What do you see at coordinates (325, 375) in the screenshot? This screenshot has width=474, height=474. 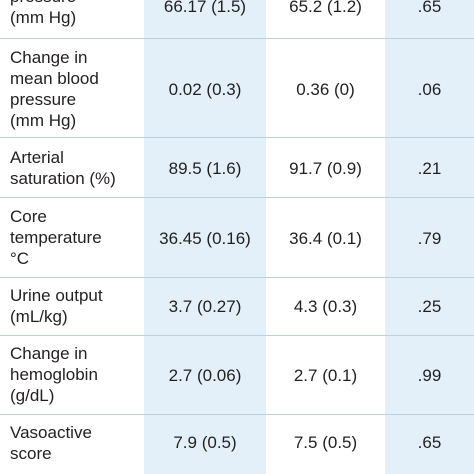 I see `group2-value: 2.7 (0.1)` at bounding box center [325, 375].